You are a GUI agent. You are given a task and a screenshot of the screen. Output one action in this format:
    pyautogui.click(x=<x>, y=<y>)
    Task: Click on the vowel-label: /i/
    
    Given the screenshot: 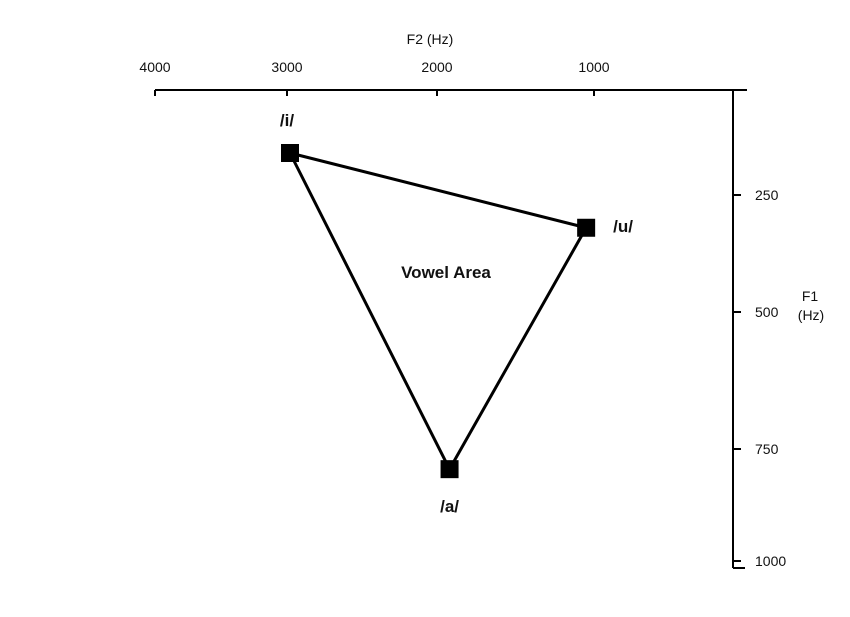 What is the action you would take?
    pyautogui.click(x=287, y=120)
    